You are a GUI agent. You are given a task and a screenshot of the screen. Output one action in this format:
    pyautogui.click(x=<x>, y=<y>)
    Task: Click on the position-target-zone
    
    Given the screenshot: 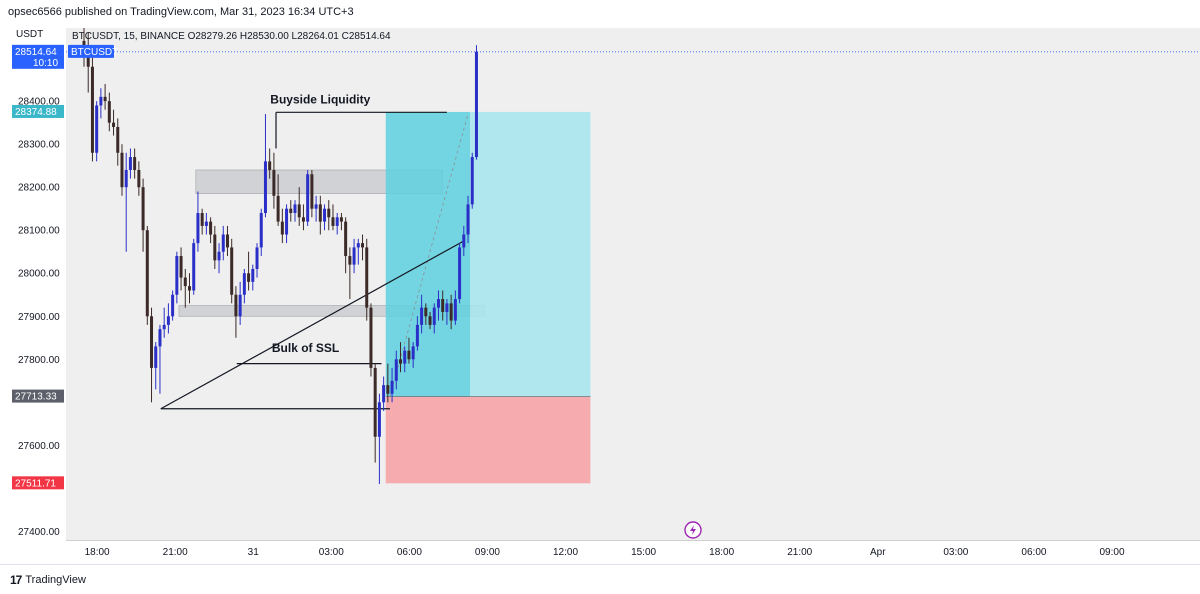 What is the action you would take?
    pyautogui.click(x=428, y=254)
    